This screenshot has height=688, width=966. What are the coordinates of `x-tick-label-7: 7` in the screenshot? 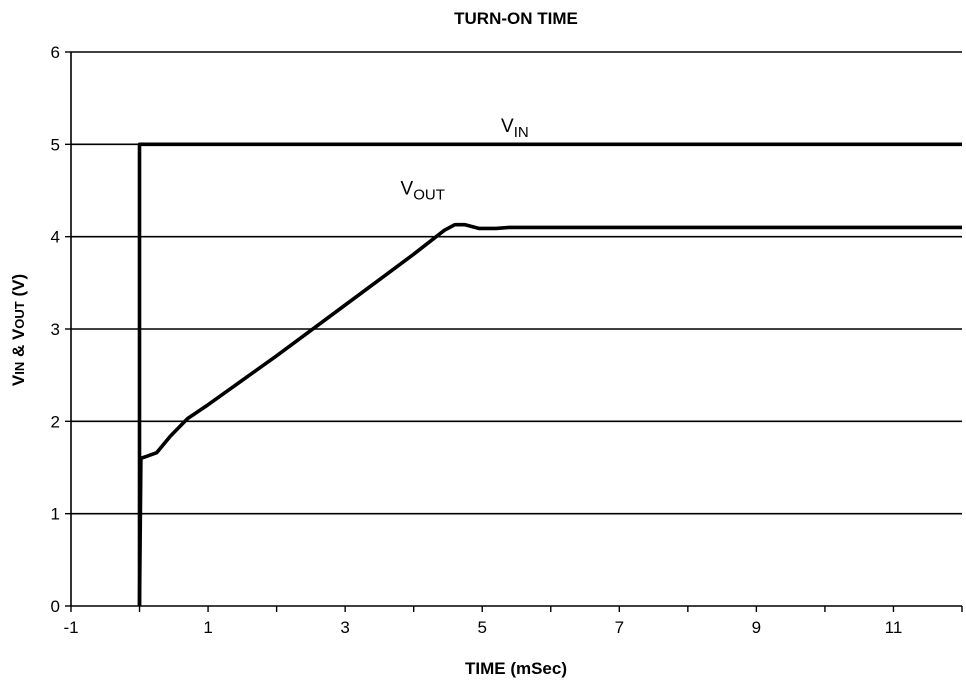 It's located at (619, 627).